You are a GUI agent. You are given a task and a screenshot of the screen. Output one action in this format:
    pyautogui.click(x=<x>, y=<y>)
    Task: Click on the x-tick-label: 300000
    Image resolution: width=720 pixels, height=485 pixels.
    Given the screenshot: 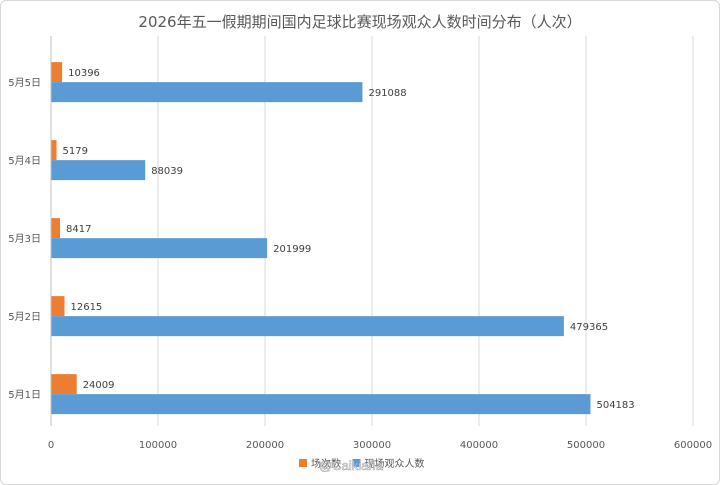 What is the action you would take?
    pyautogui.click(x=372, y=445)
    